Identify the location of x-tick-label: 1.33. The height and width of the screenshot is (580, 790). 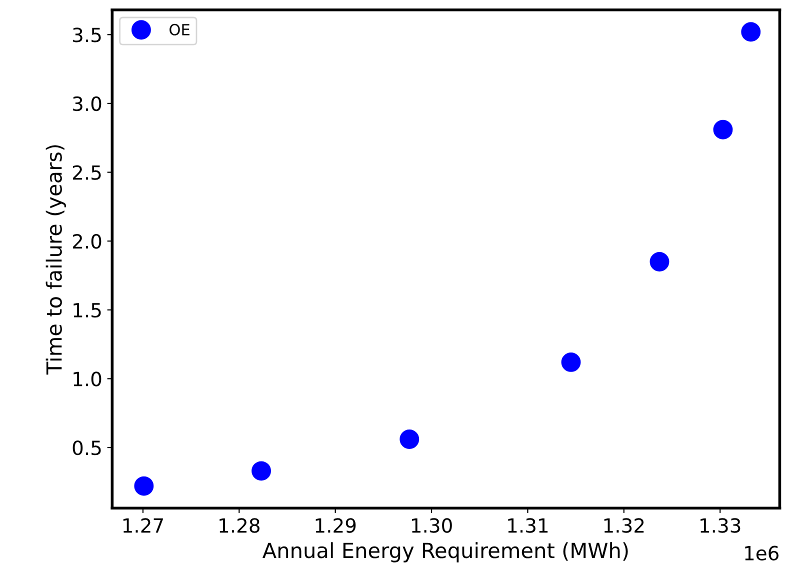
(720, 525).